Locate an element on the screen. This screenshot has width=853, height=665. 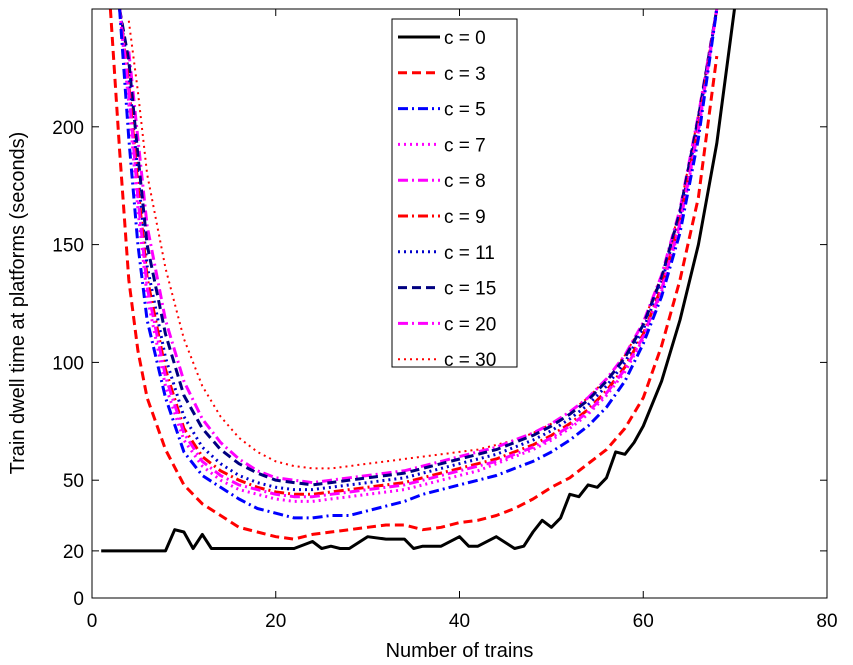
legend-label: c = 0 is located at coordinates (465, 38).